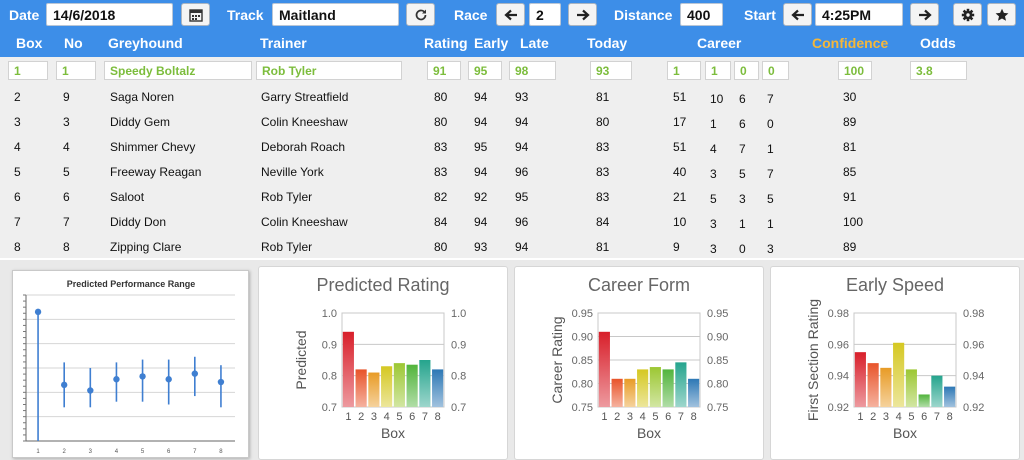  I want to click on race-next-button, so click(582, 14).